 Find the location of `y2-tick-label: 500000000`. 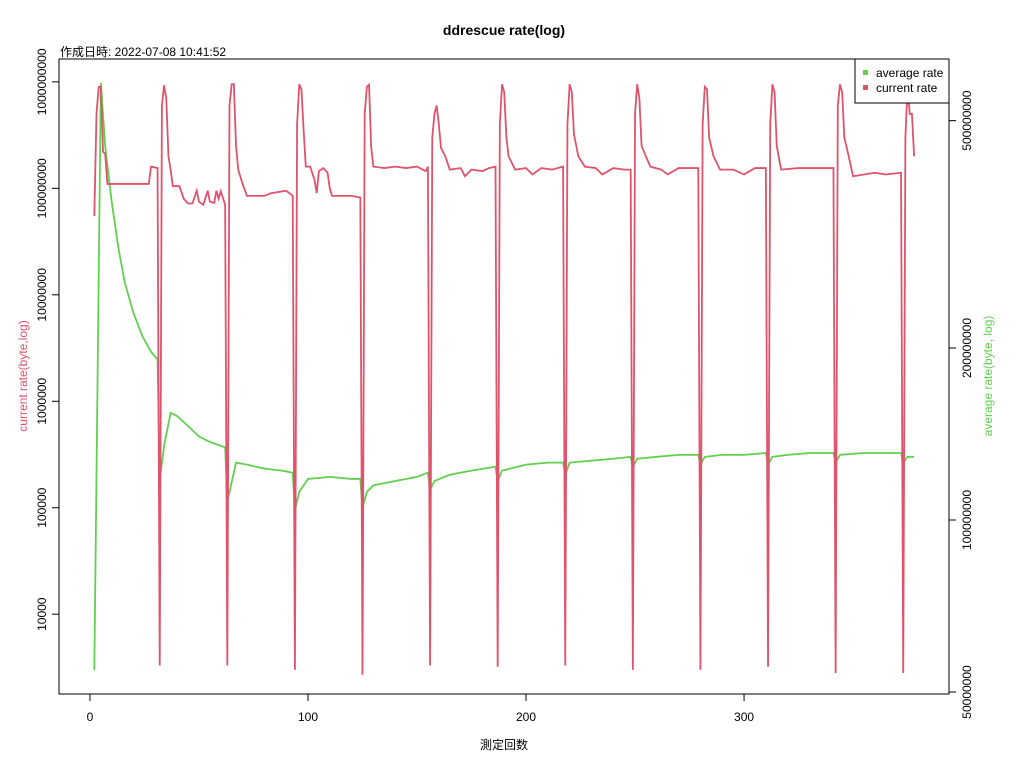

y2-tick-label: 500000000 is located at coordinates (967, 120).